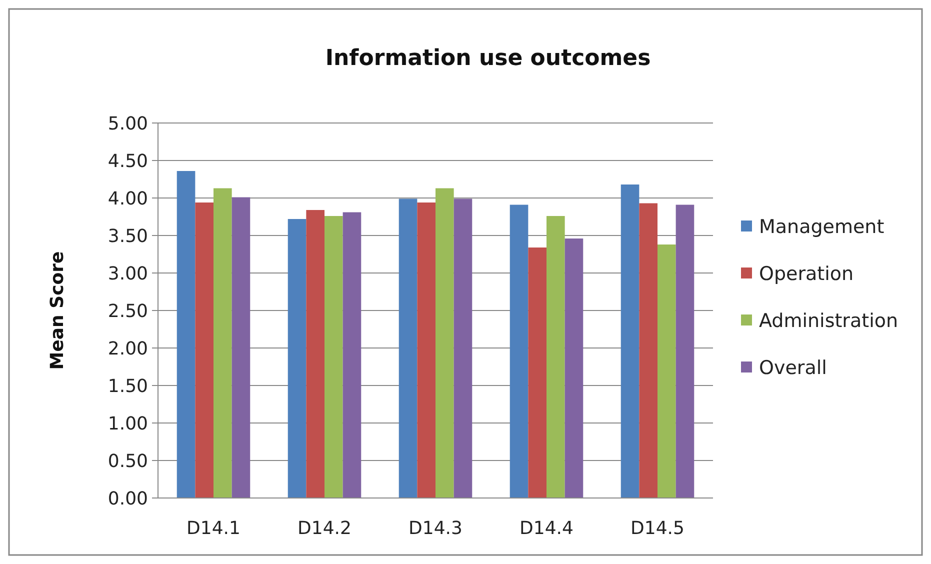  I want to click on y-tick-label: 0.50, so click(128, 461).